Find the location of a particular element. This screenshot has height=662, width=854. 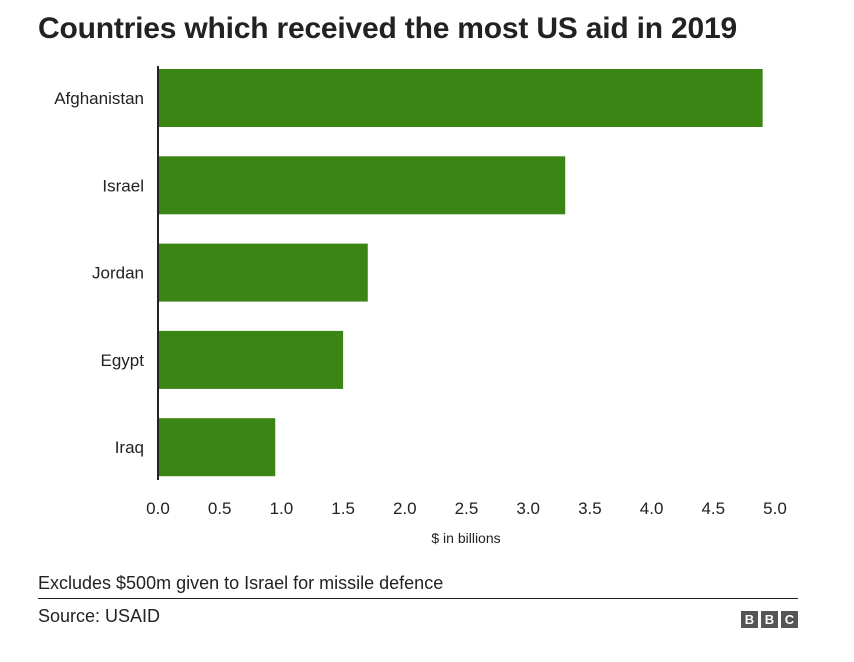

x-tick-labels: 0.0 0.5 1.0 1.5 2.0 2.5 3.0 3.5 4.0 4.5 5.0 is located at coordinates (466, 508).